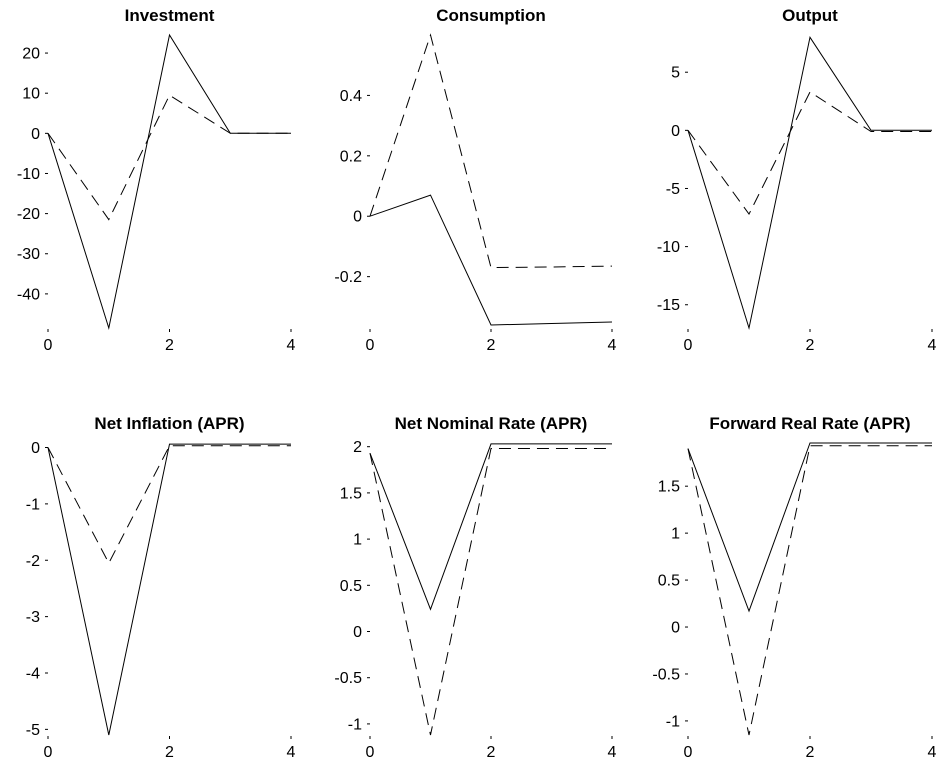 Image resolution: width=942 pixels, height=767 pixels. What do you see at coordinates (28, 214) in the screenshot?
I see `y-tick-label: -20` at bounding box center [28, 214].